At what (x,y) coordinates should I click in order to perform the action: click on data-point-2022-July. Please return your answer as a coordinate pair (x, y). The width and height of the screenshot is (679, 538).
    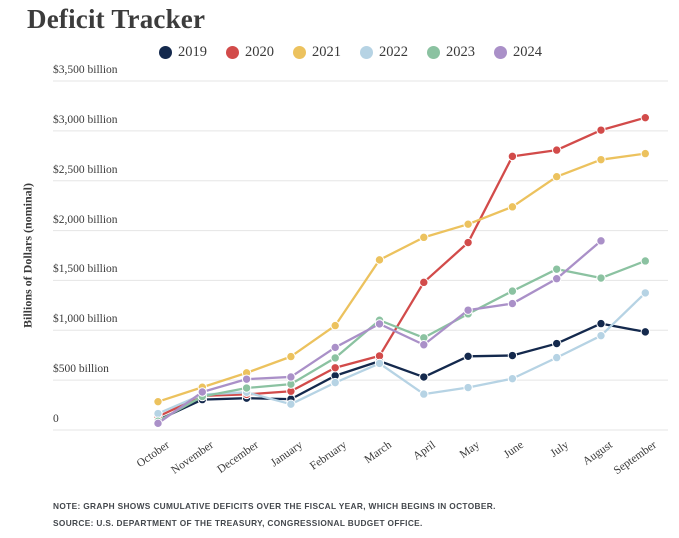
    Looking at the image, I should click on (557, 357).